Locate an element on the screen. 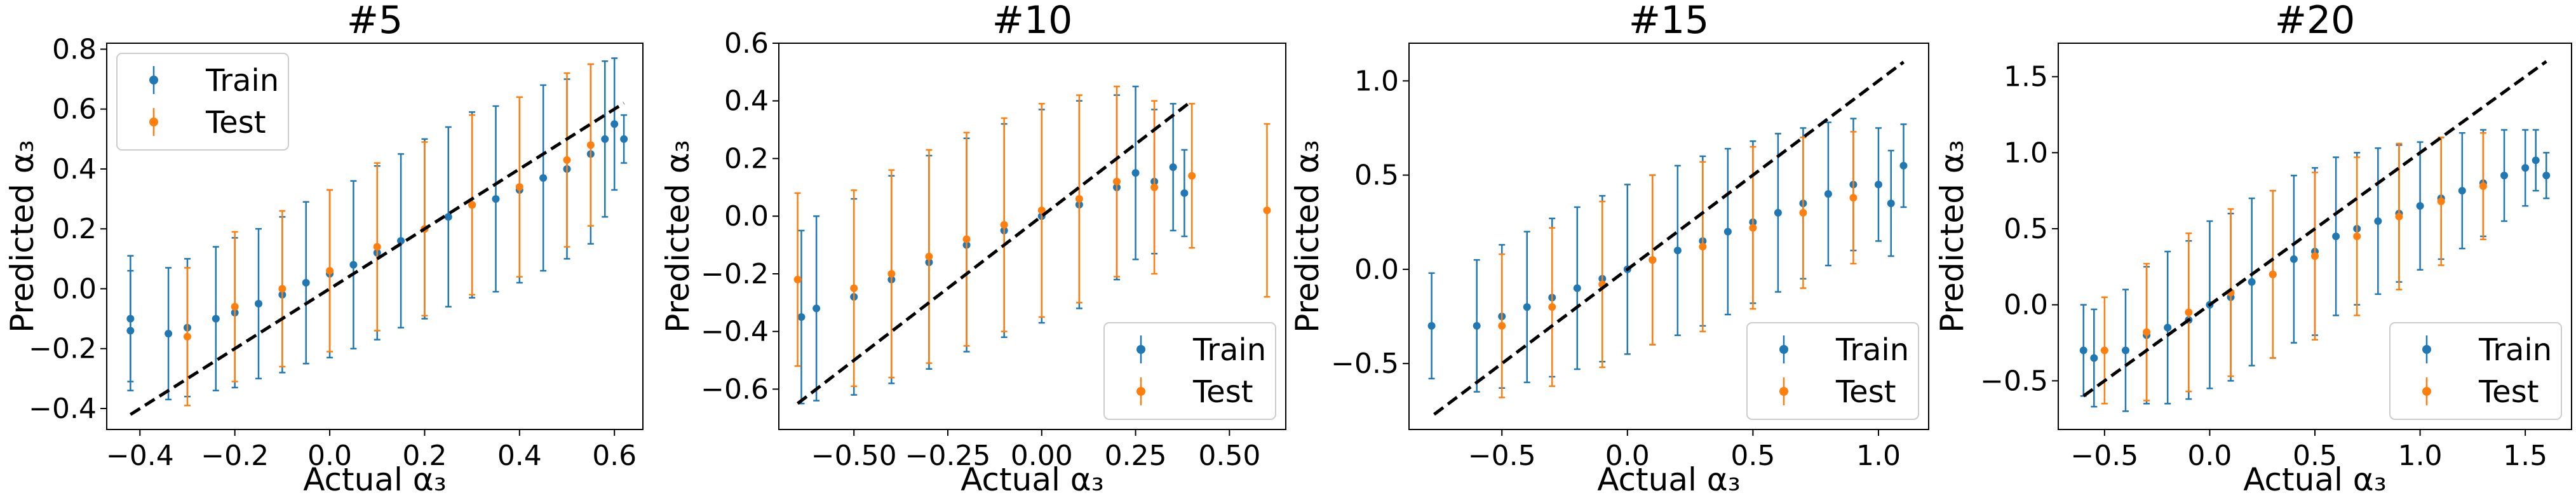 This screenshot has width=2576, height=500. x-tick-label: 1.0 is located at coordinates (2420, 456).